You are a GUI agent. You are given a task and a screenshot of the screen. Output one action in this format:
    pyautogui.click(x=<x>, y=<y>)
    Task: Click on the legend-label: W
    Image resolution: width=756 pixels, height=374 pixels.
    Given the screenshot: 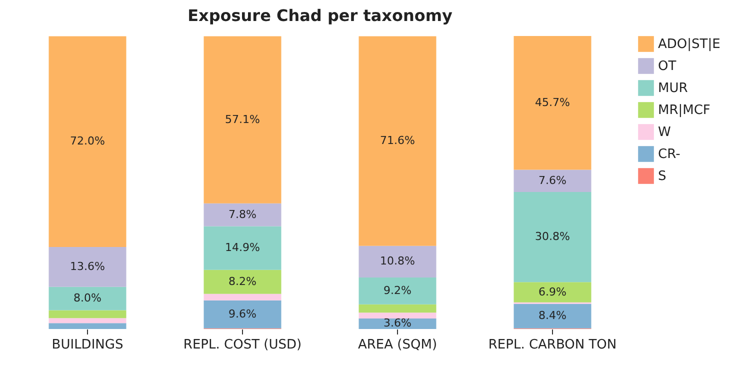 What is the action you would take?
    pyautogui.click(x=664, y=132)
    